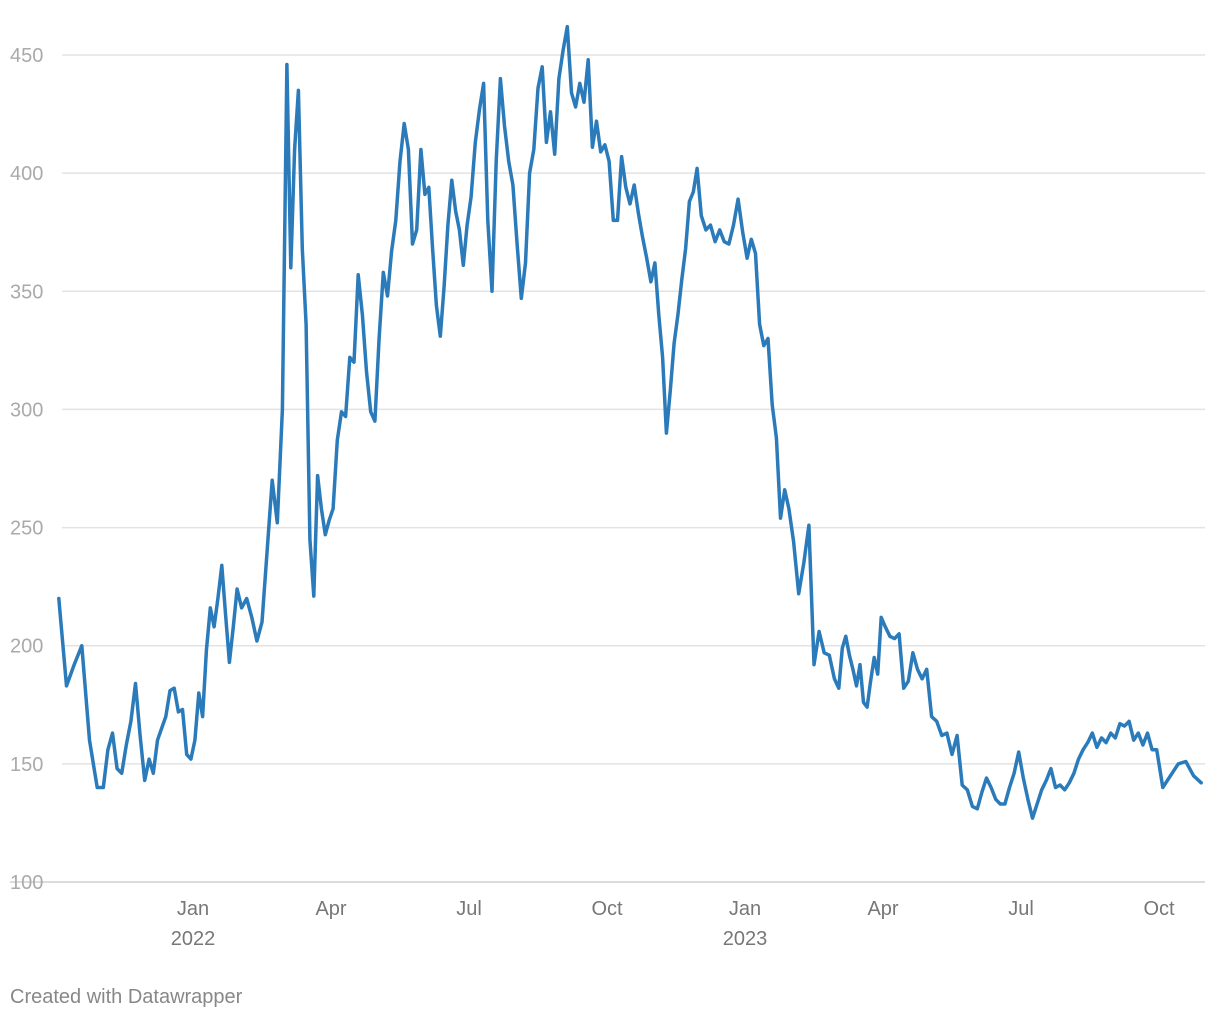 Image resolution: width=1220 pixels, height=1025 pixels. What do you see at coordinates (26, 883) in the screenshot?
I see `y-tick-label: 100` at bounding box center [26, 883].